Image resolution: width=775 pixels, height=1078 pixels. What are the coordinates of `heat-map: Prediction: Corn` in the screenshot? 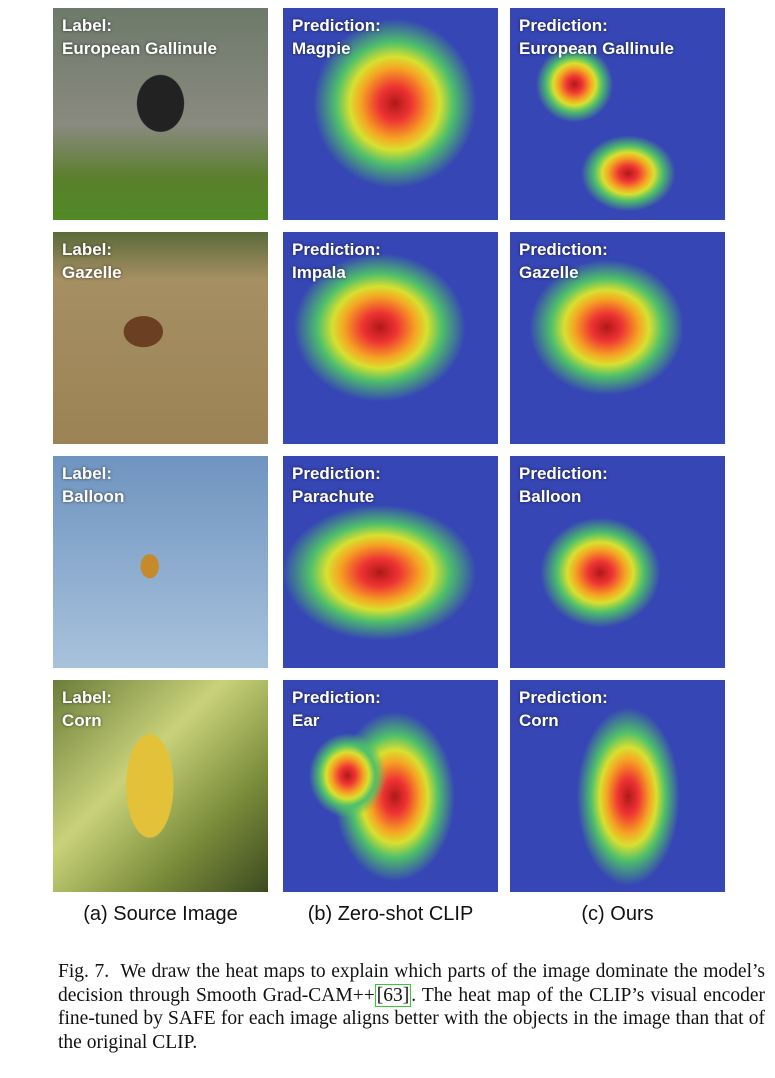 It's located at (617, 786).